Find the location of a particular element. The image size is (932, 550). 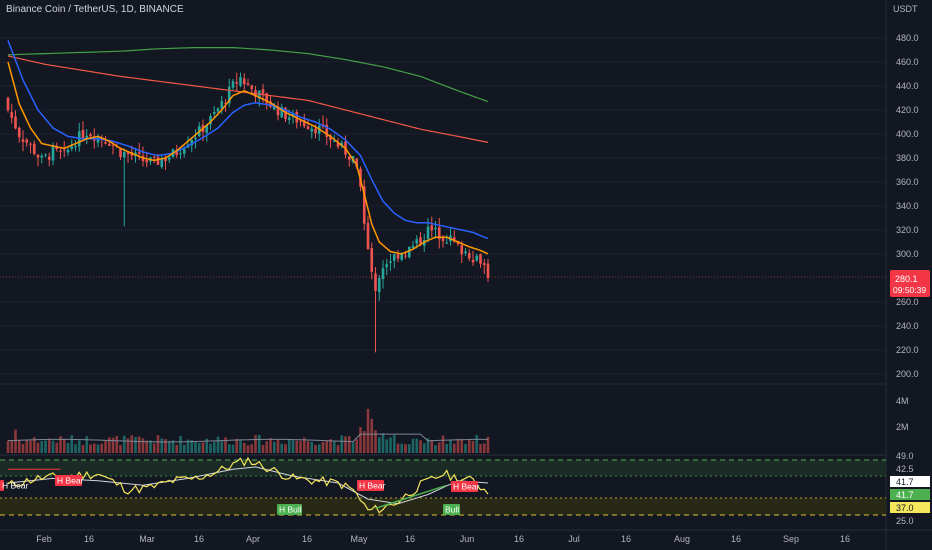

price-tick-label: 260.0 is located at coordinates (907, 302).